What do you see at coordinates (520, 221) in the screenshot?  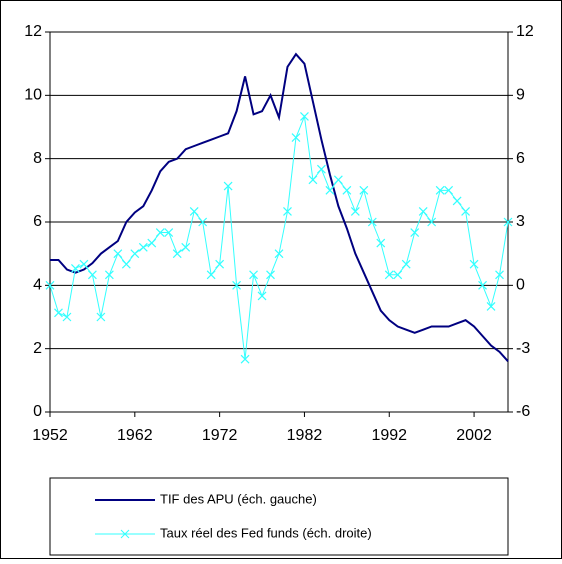 I see `y2-tick-label: 3` at bounding box center [520, 221].